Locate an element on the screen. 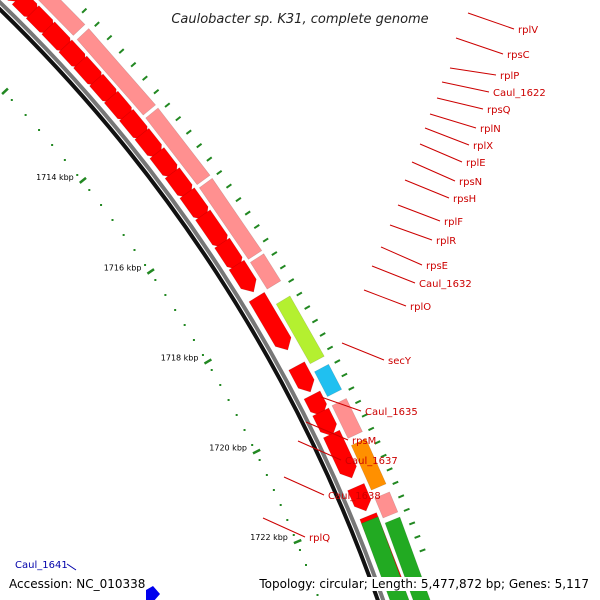  kbp-tick-label: 1722 kbp is located at coordinates (269, 537).